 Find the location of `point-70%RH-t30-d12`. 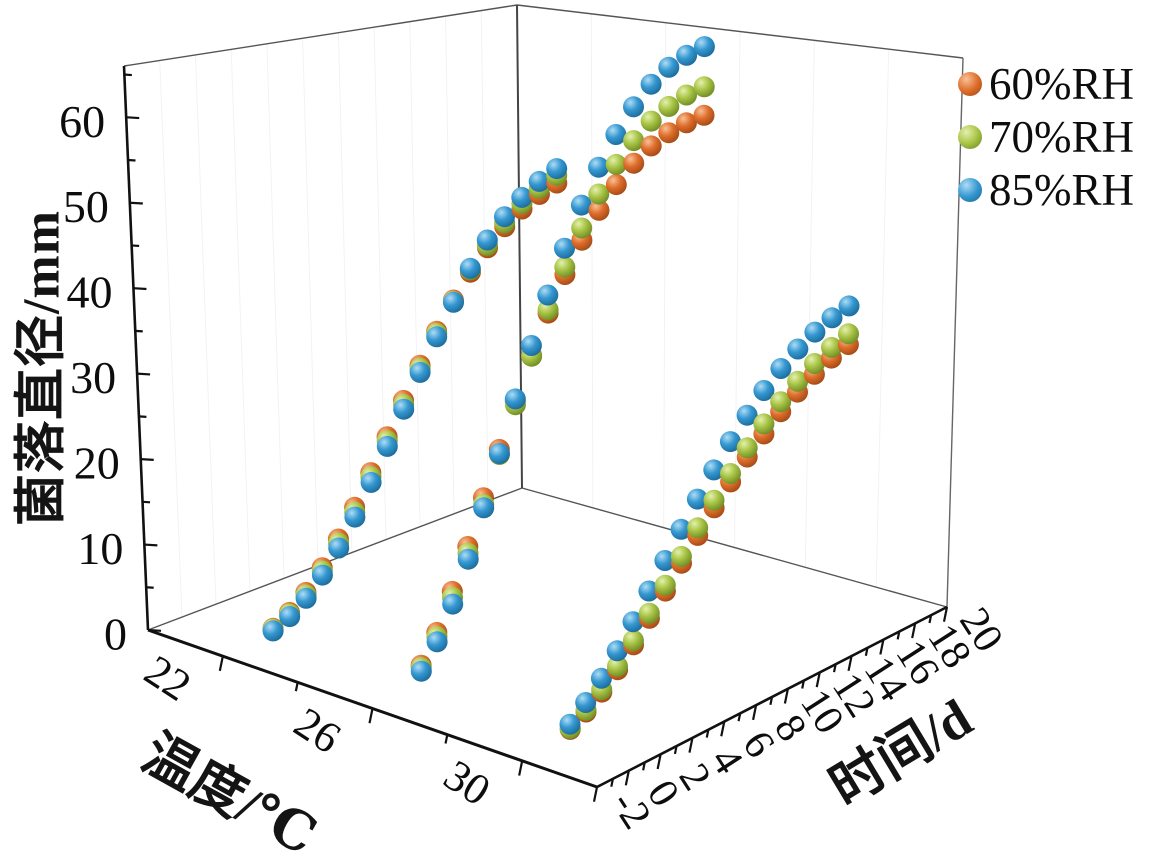

point-70%RH-t30-d12 is located at coordinates (747, 448).